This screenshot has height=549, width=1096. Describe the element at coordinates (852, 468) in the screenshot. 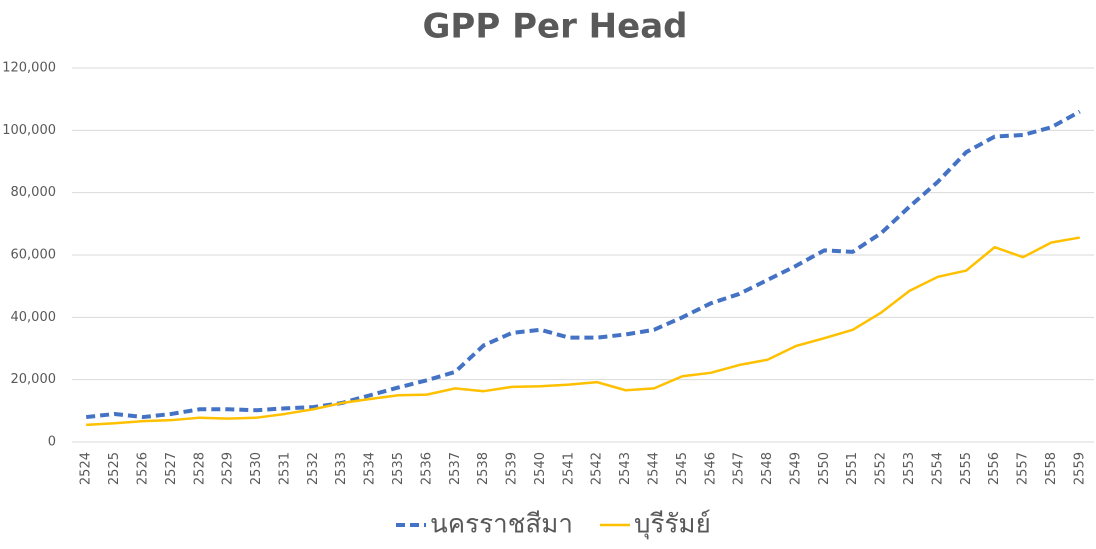

I see `x-tick-label: 2551` at that location.